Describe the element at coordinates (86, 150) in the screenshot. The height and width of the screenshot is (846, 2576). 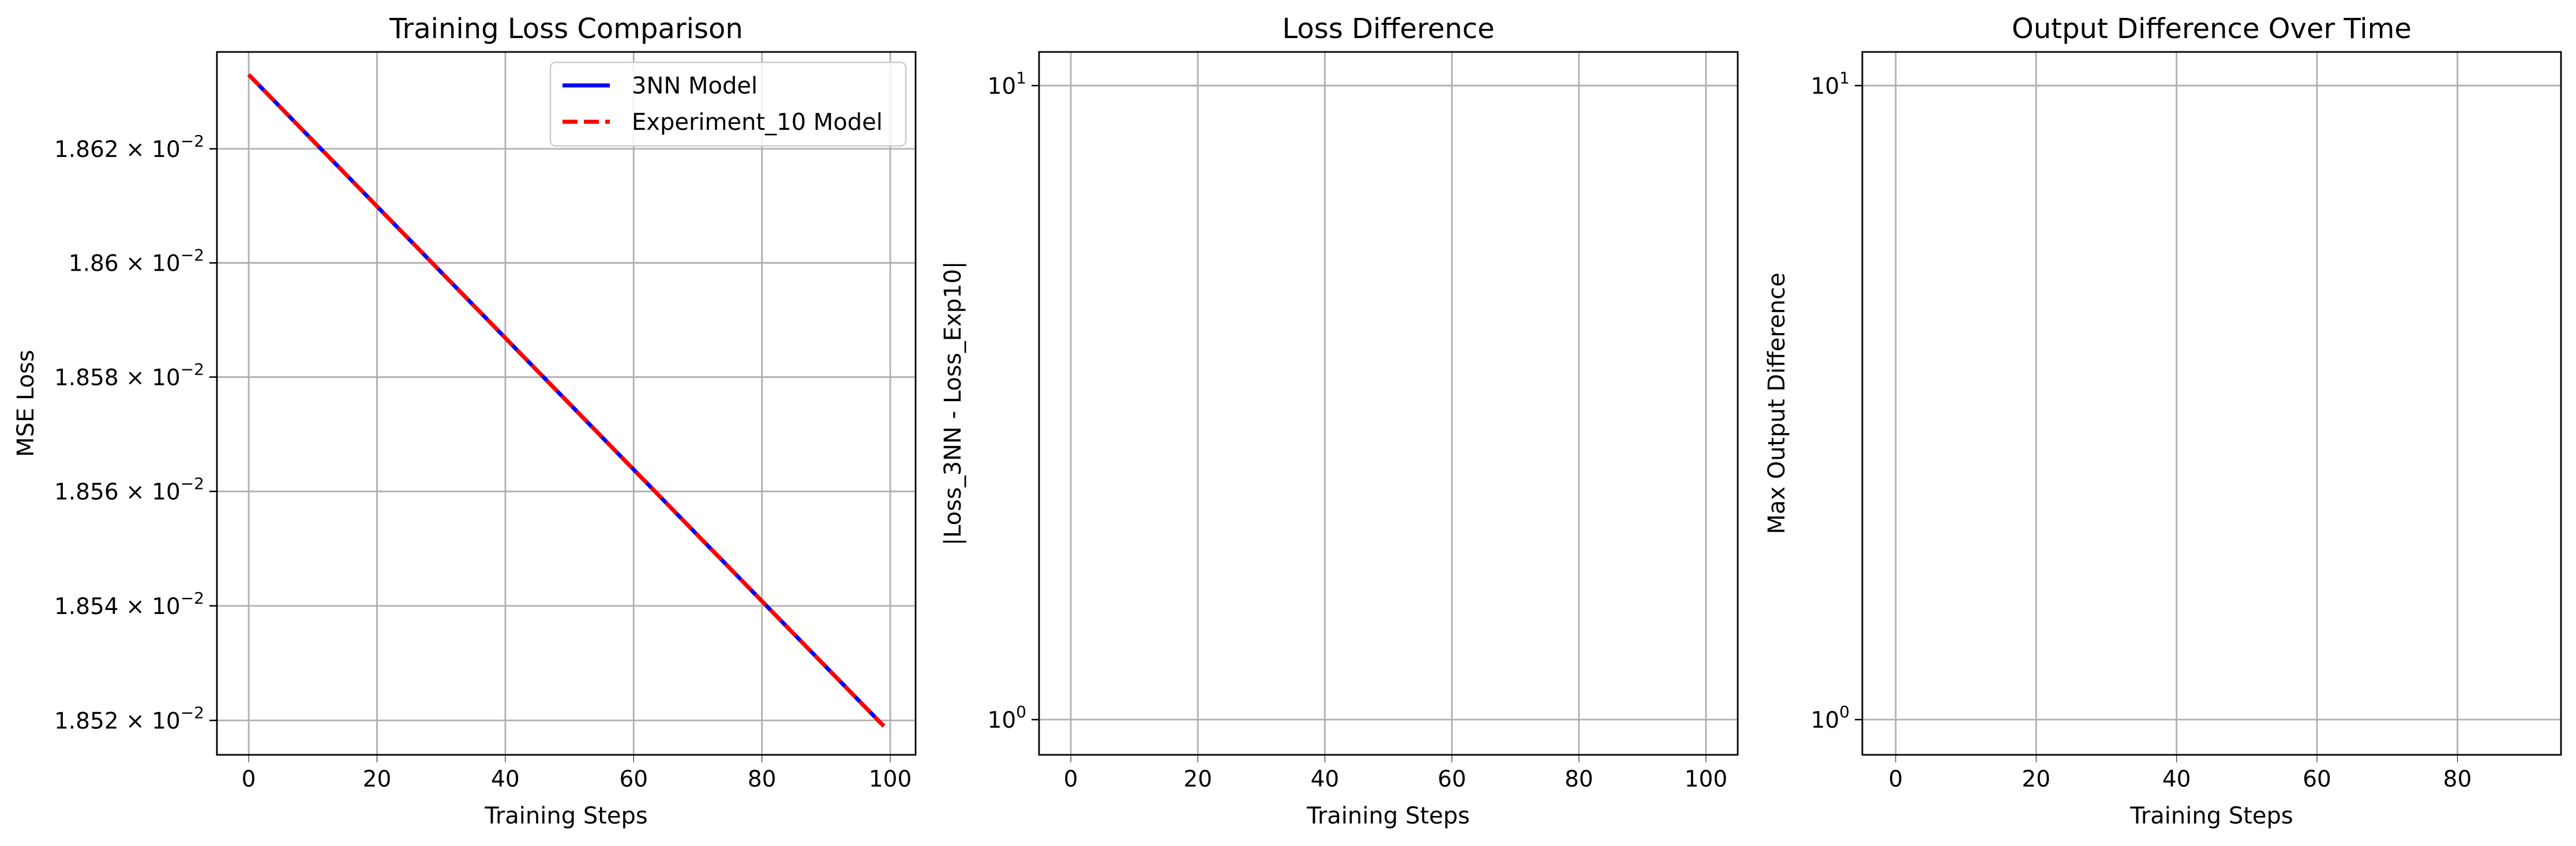
I see `y-tick-mantissa: 1.862` at that location.